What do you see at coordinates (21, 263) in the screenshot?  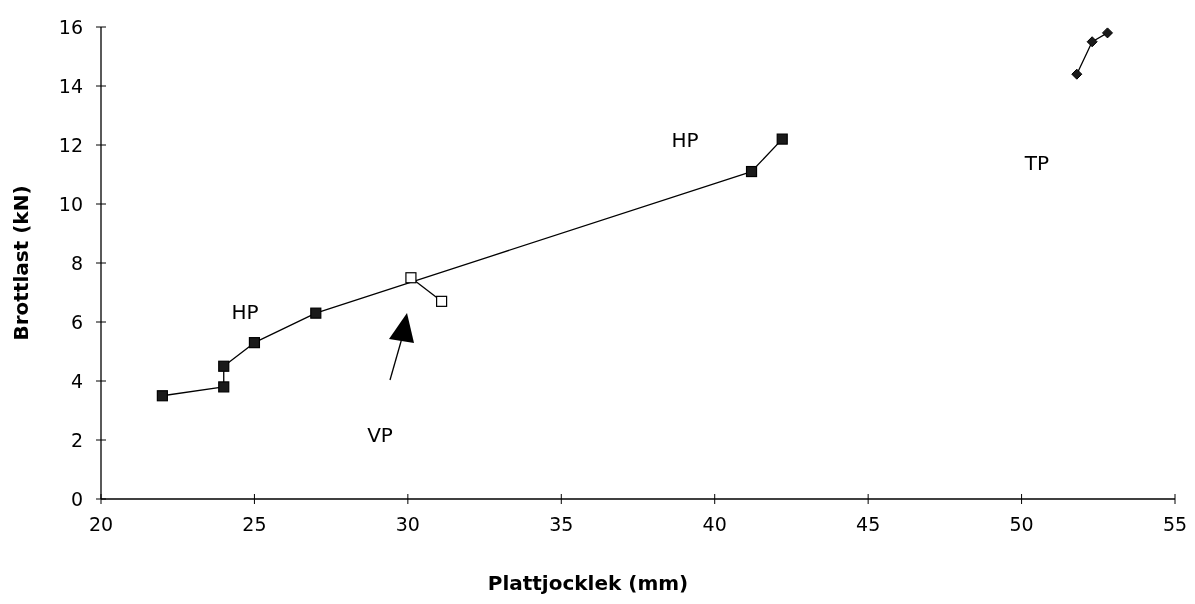 I see `y-axis-title: Brottlast (kN)` at bounding box center [21, 263].